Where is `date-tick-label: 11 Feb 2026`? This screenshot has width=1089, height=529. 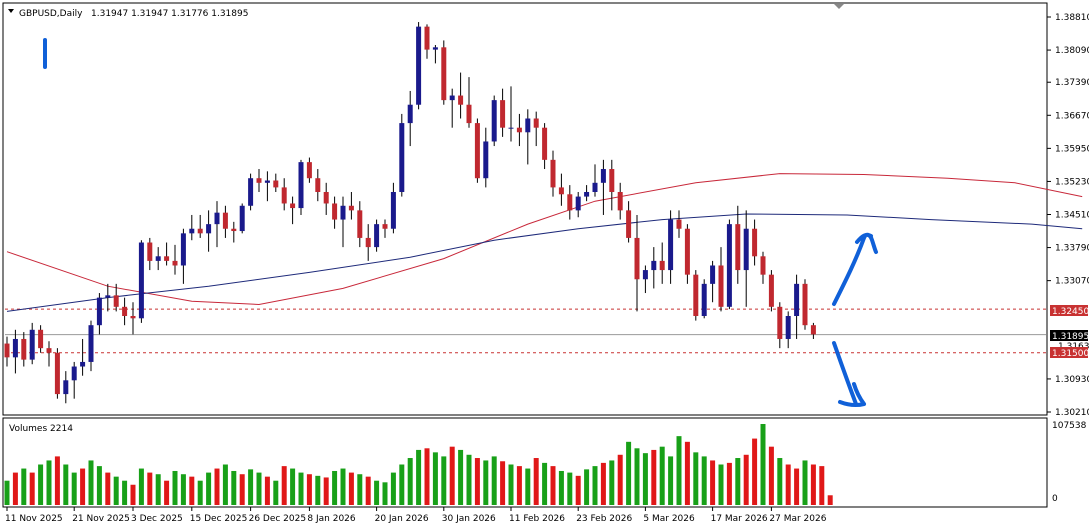
date-tick-label: 11 Feb 2026 is located at coordinates (537, 519).